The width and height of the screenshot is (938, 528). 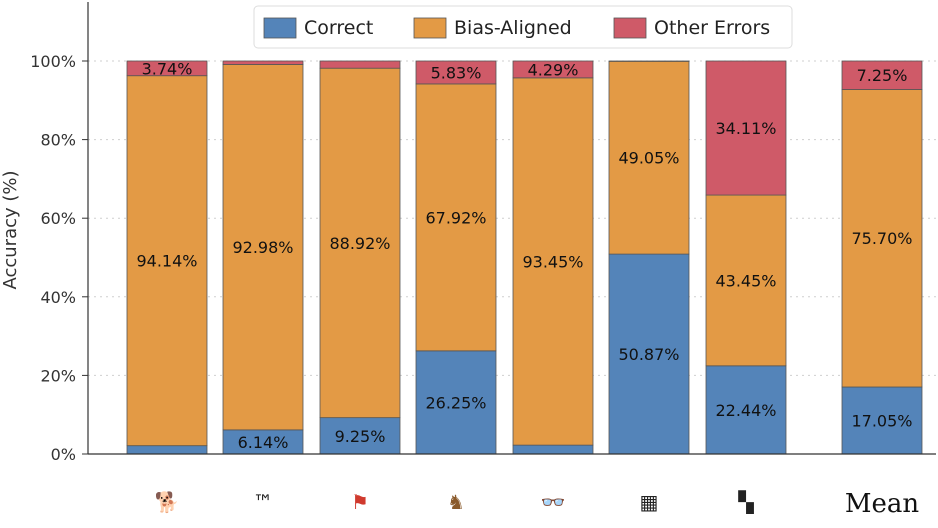 What do you see at coordinates (537, 504) in the screenshot?
I see `x-category-labels: 🐕 ™ ⚑ ♞ 👓 ▦ ▚ Mean` at bounding box center [537, 504].